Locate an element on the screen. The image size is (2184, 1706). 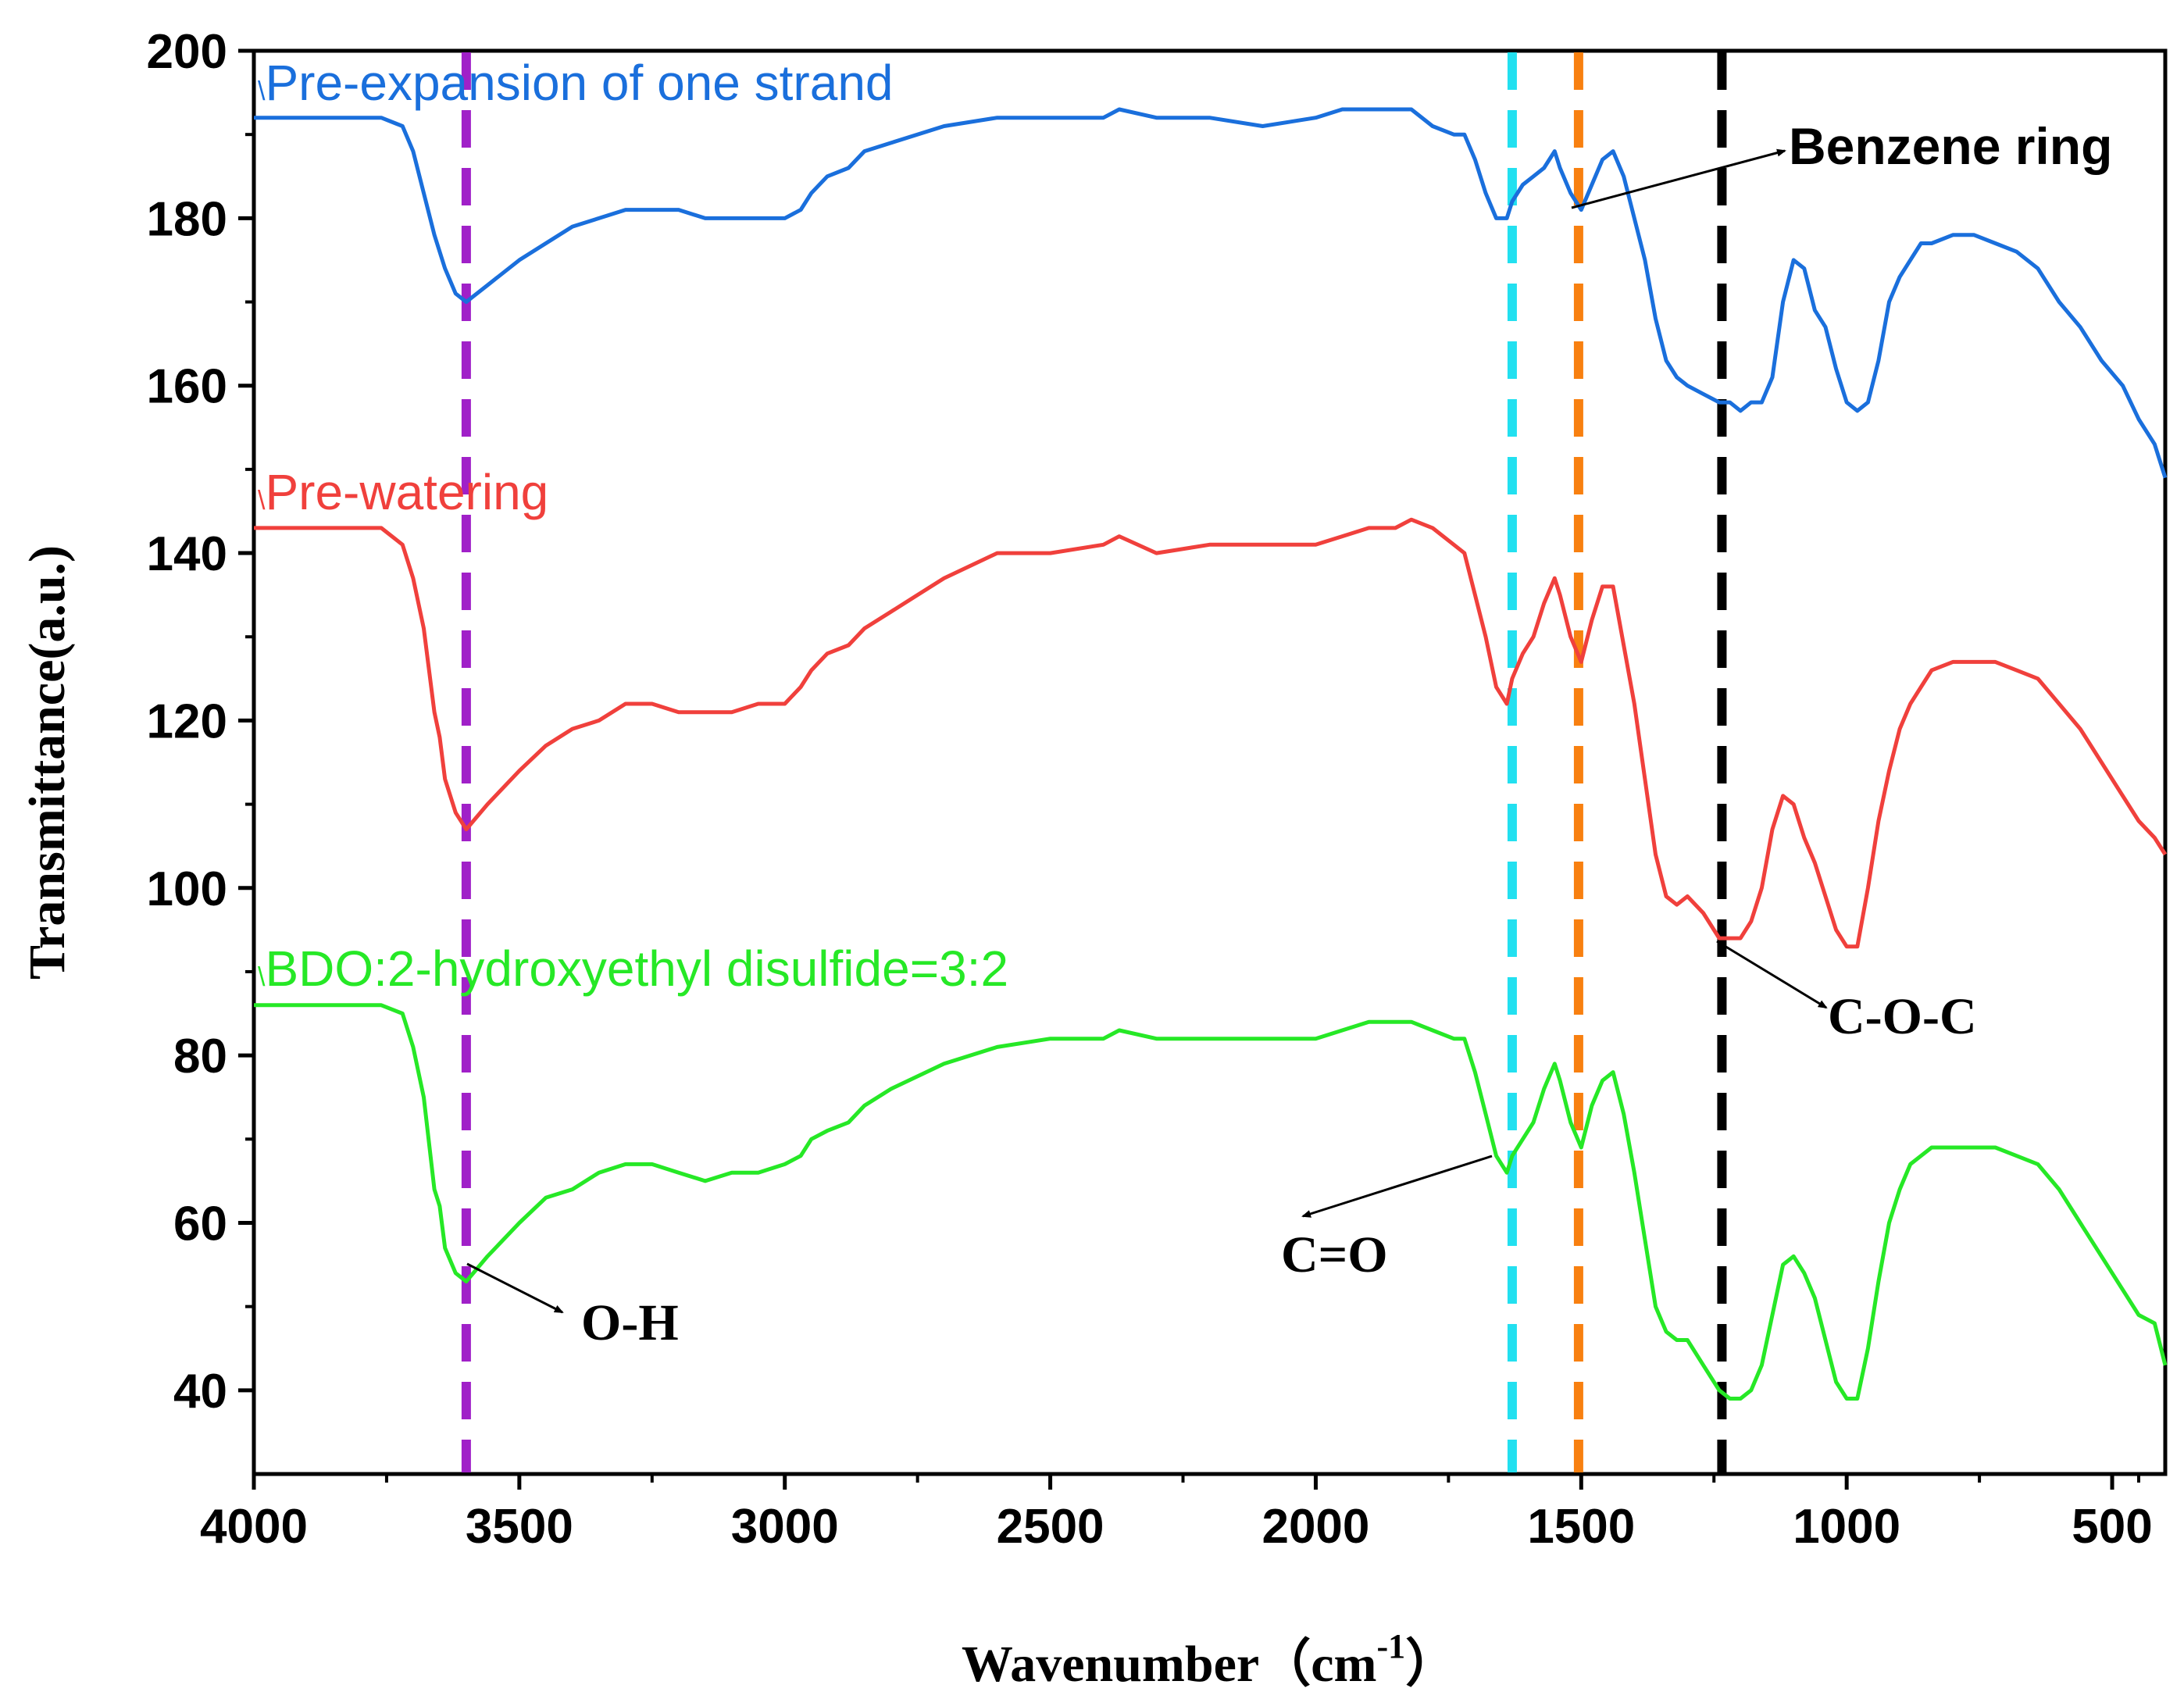
x-tick-label-2000: 2000 is located at coordinates (1315, 1527).